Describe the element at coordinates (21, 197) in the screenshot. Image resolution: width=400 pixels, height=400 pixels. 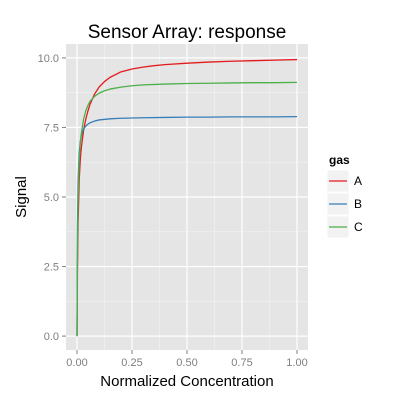
I see `y-axis-label: Signal` at that location.